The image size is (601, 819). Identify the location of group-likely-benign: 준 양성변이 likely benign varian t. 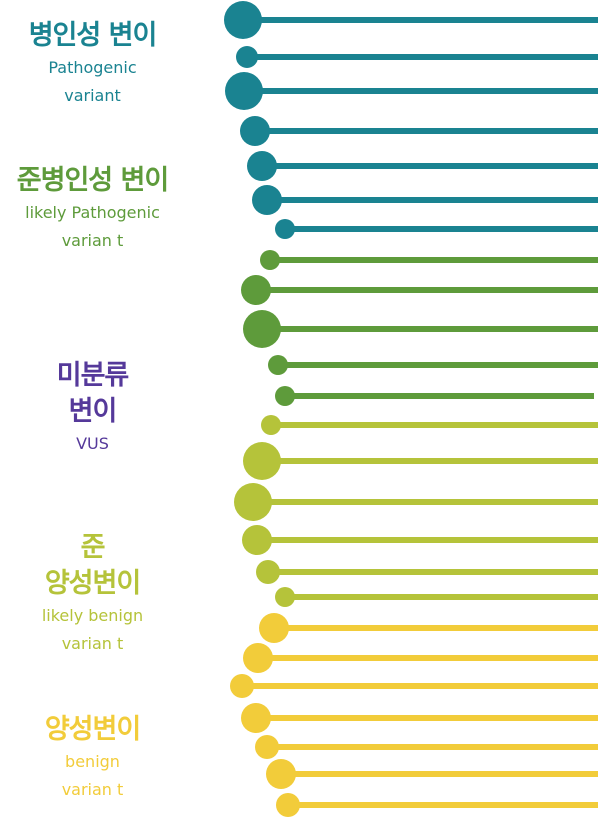
(92, 594).